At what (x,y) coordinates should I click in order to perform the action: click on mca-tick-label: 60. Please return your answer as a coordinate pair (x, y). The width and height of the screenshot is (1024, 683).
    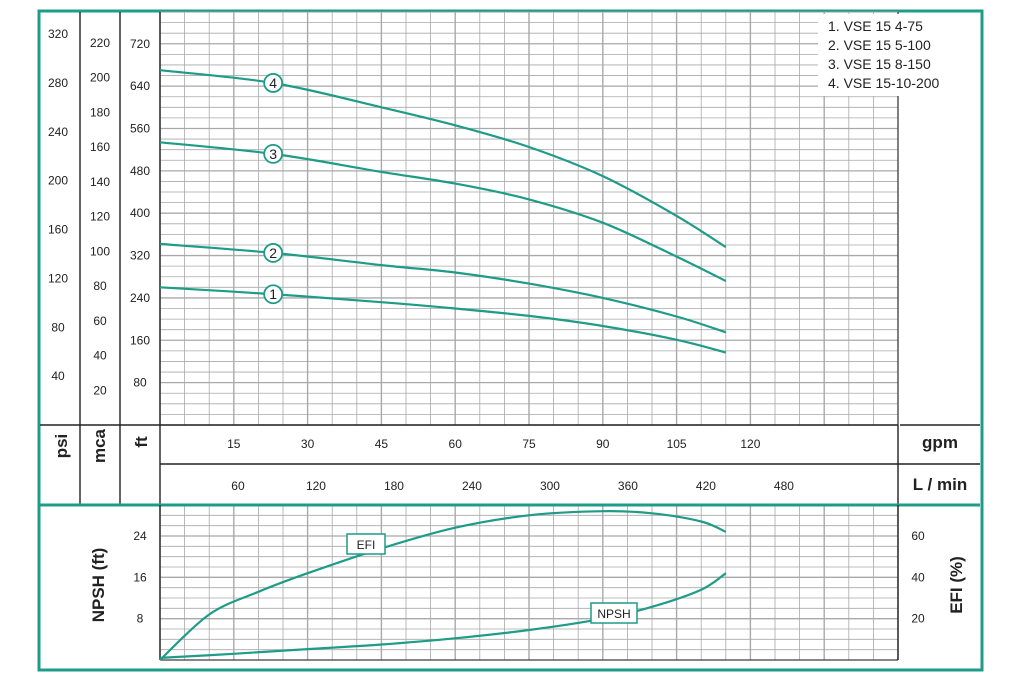
    Looking at the image, I should click on (100, 321).